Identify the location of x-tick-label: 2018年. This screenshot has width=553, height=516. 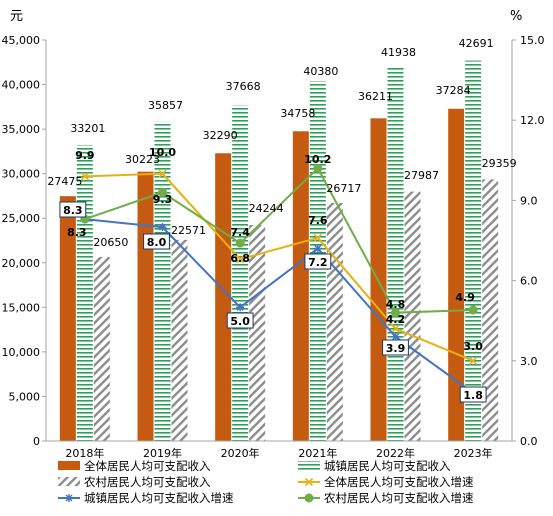
(84, 453).